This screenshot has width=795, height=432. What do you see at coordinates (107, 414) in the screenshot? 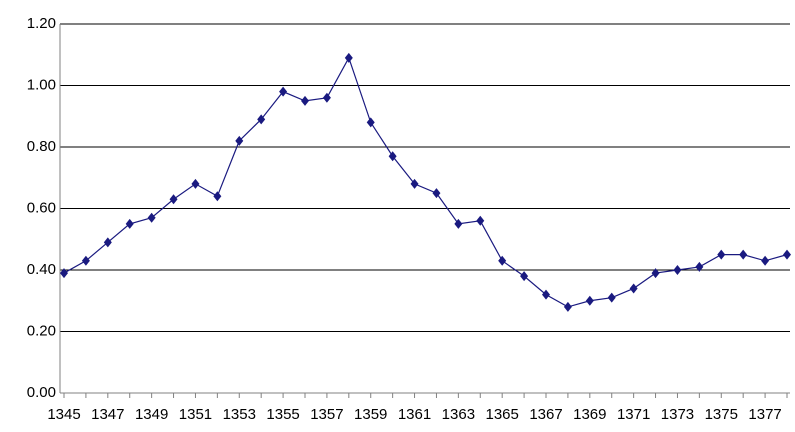
I see `x-tick-label: 1347` at bounding box center [107, 414].